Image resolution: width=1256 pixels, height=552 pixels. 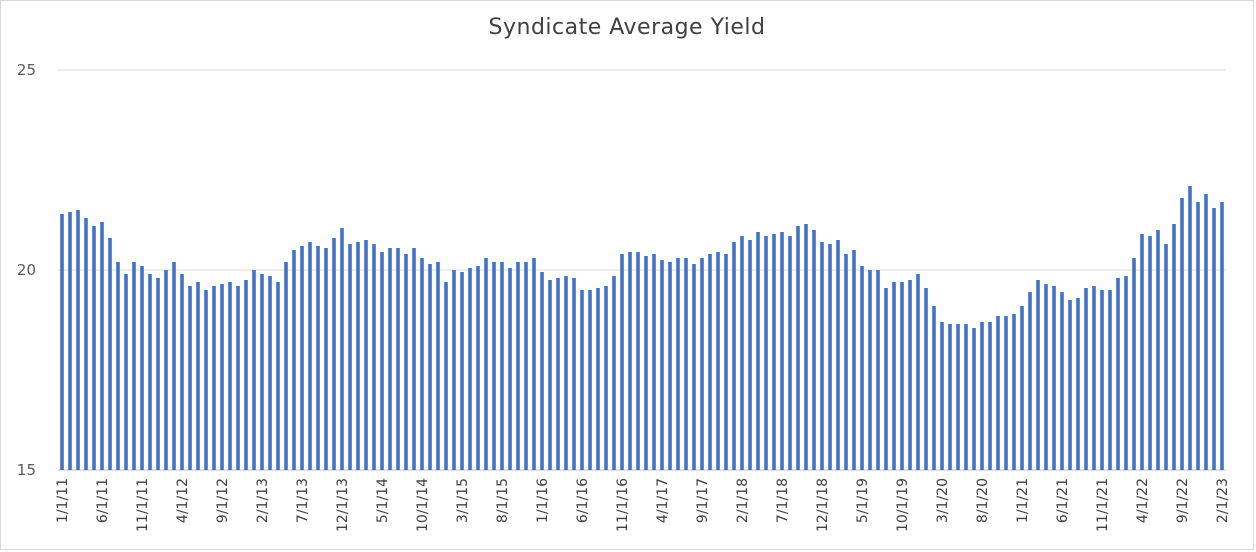 I want to click on x-tick-label: 11/1/16, so click(x=623, y=505).